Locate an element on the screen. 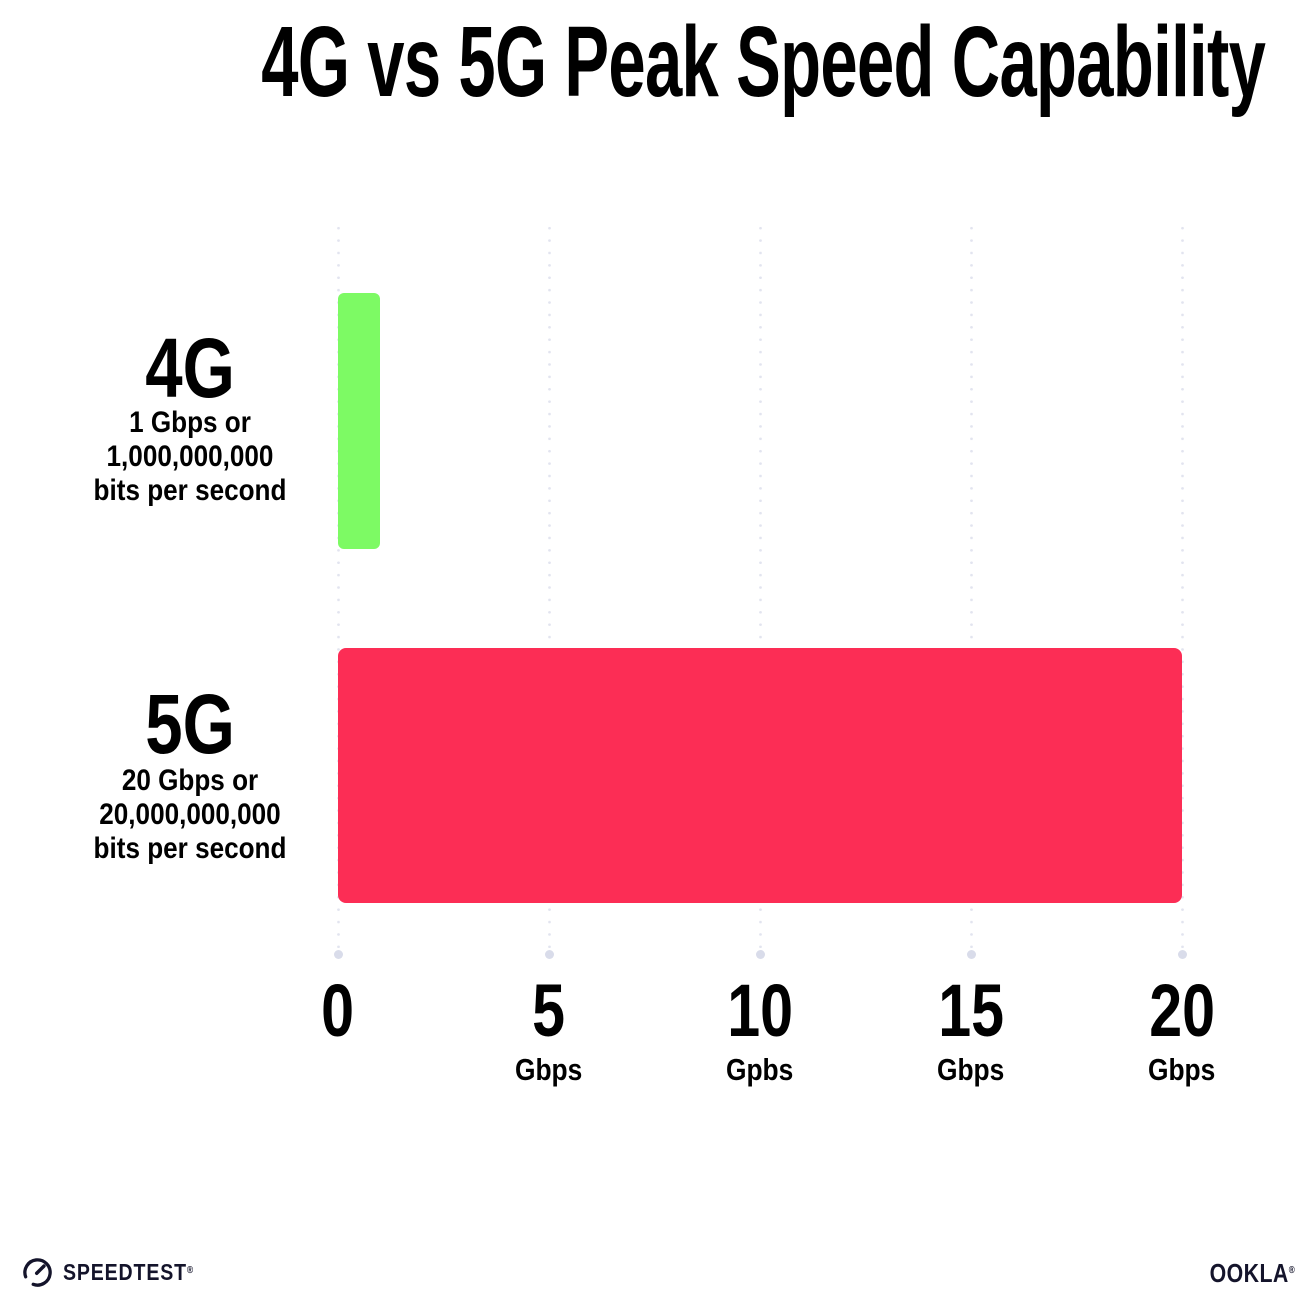 Image resolution: width=1308 pixels, height=1315 pixels. speedtest-logo: SPEEDTEST® is located at coordinates (118, 1272).